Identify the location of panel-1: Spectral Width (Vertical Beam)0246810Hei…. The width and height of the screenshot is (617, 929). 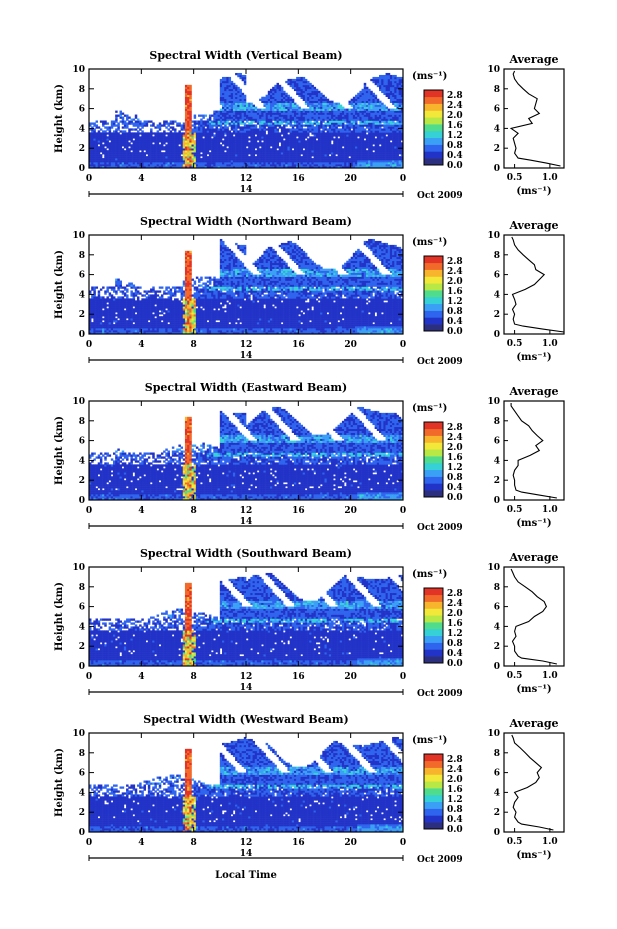
(309, 125).